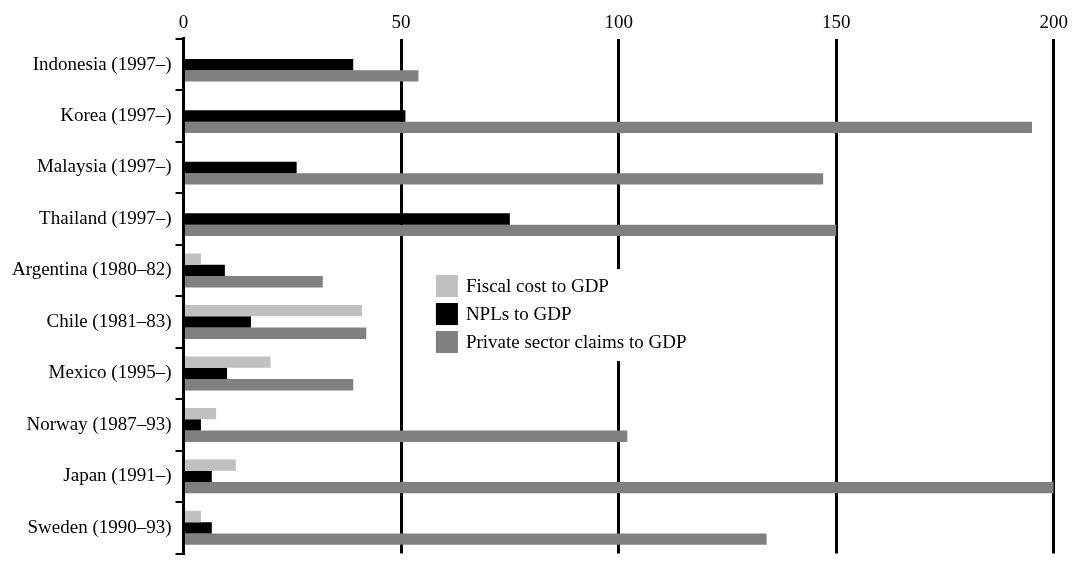 The width and height of the screenshot is (1080, 577). I want to click on x-tick-label: 100, so click(618, 22).